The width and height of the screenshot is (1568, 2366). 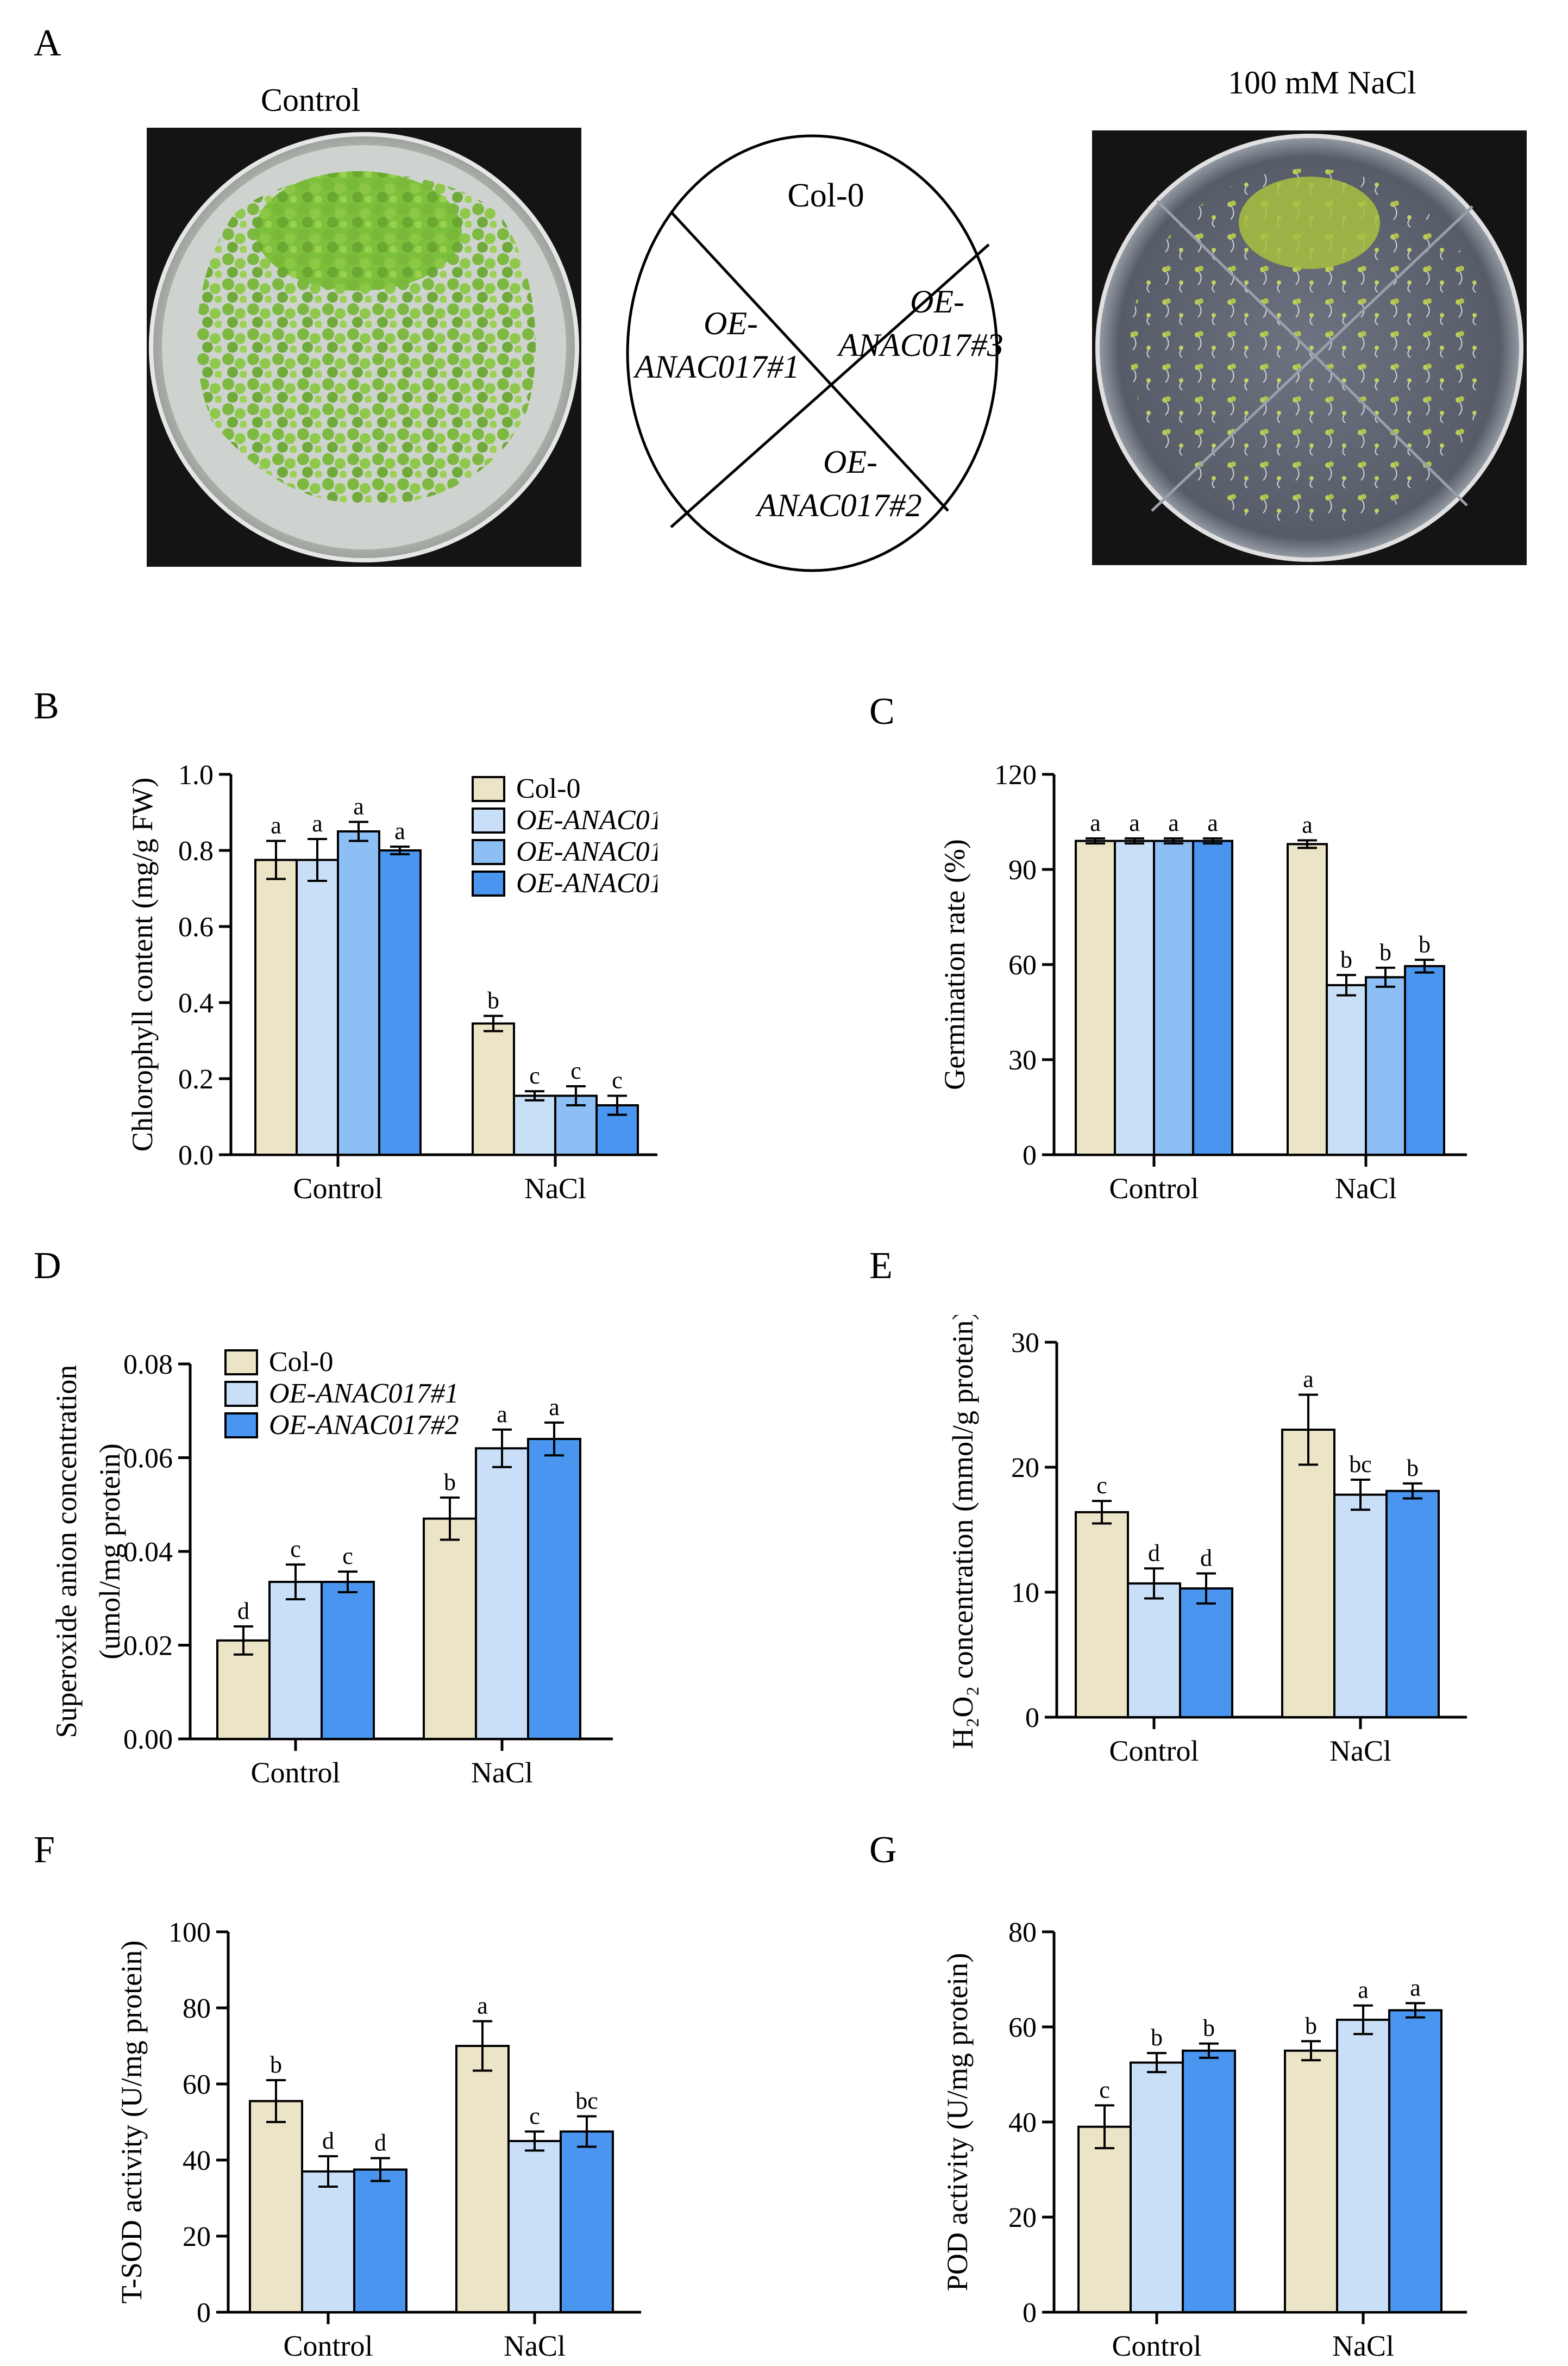 I want to click on chart-e-significance-letter: d, so click(x=1154, y=1552).